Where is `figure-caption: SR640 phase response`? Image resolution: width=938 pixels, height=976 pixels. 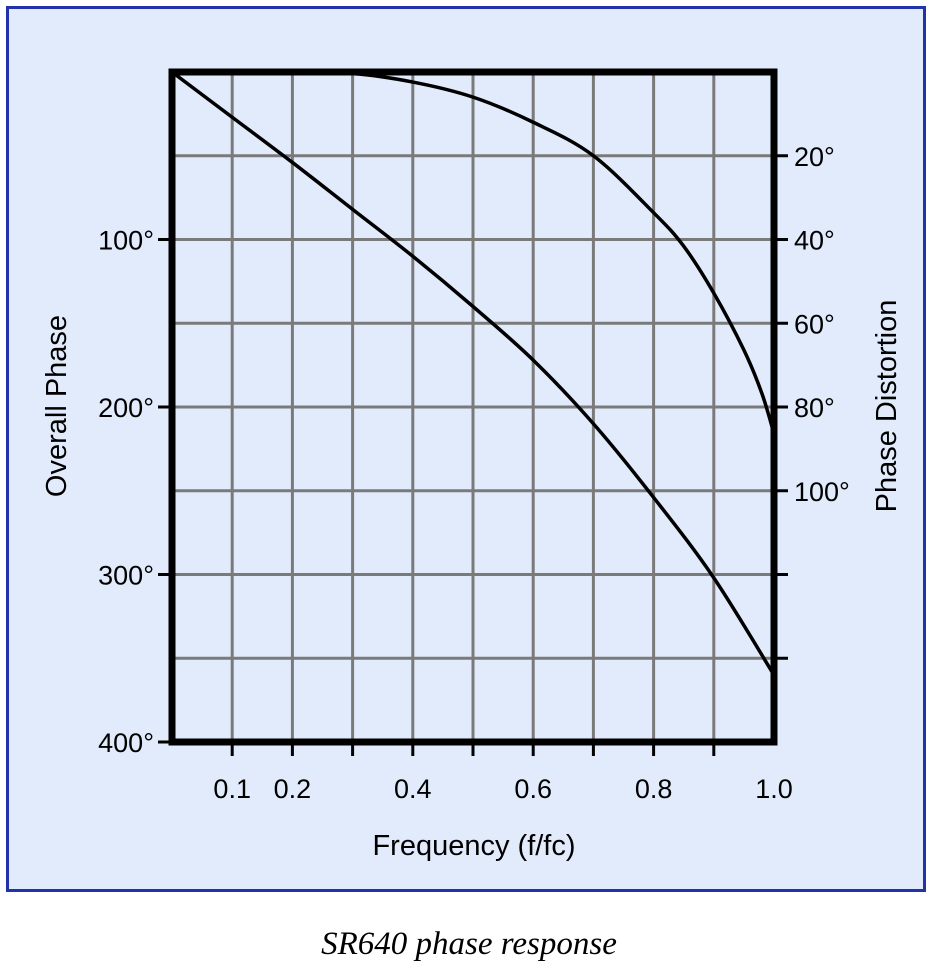
figure-caption: SR640 phase response is located at coordinates (469, 944).